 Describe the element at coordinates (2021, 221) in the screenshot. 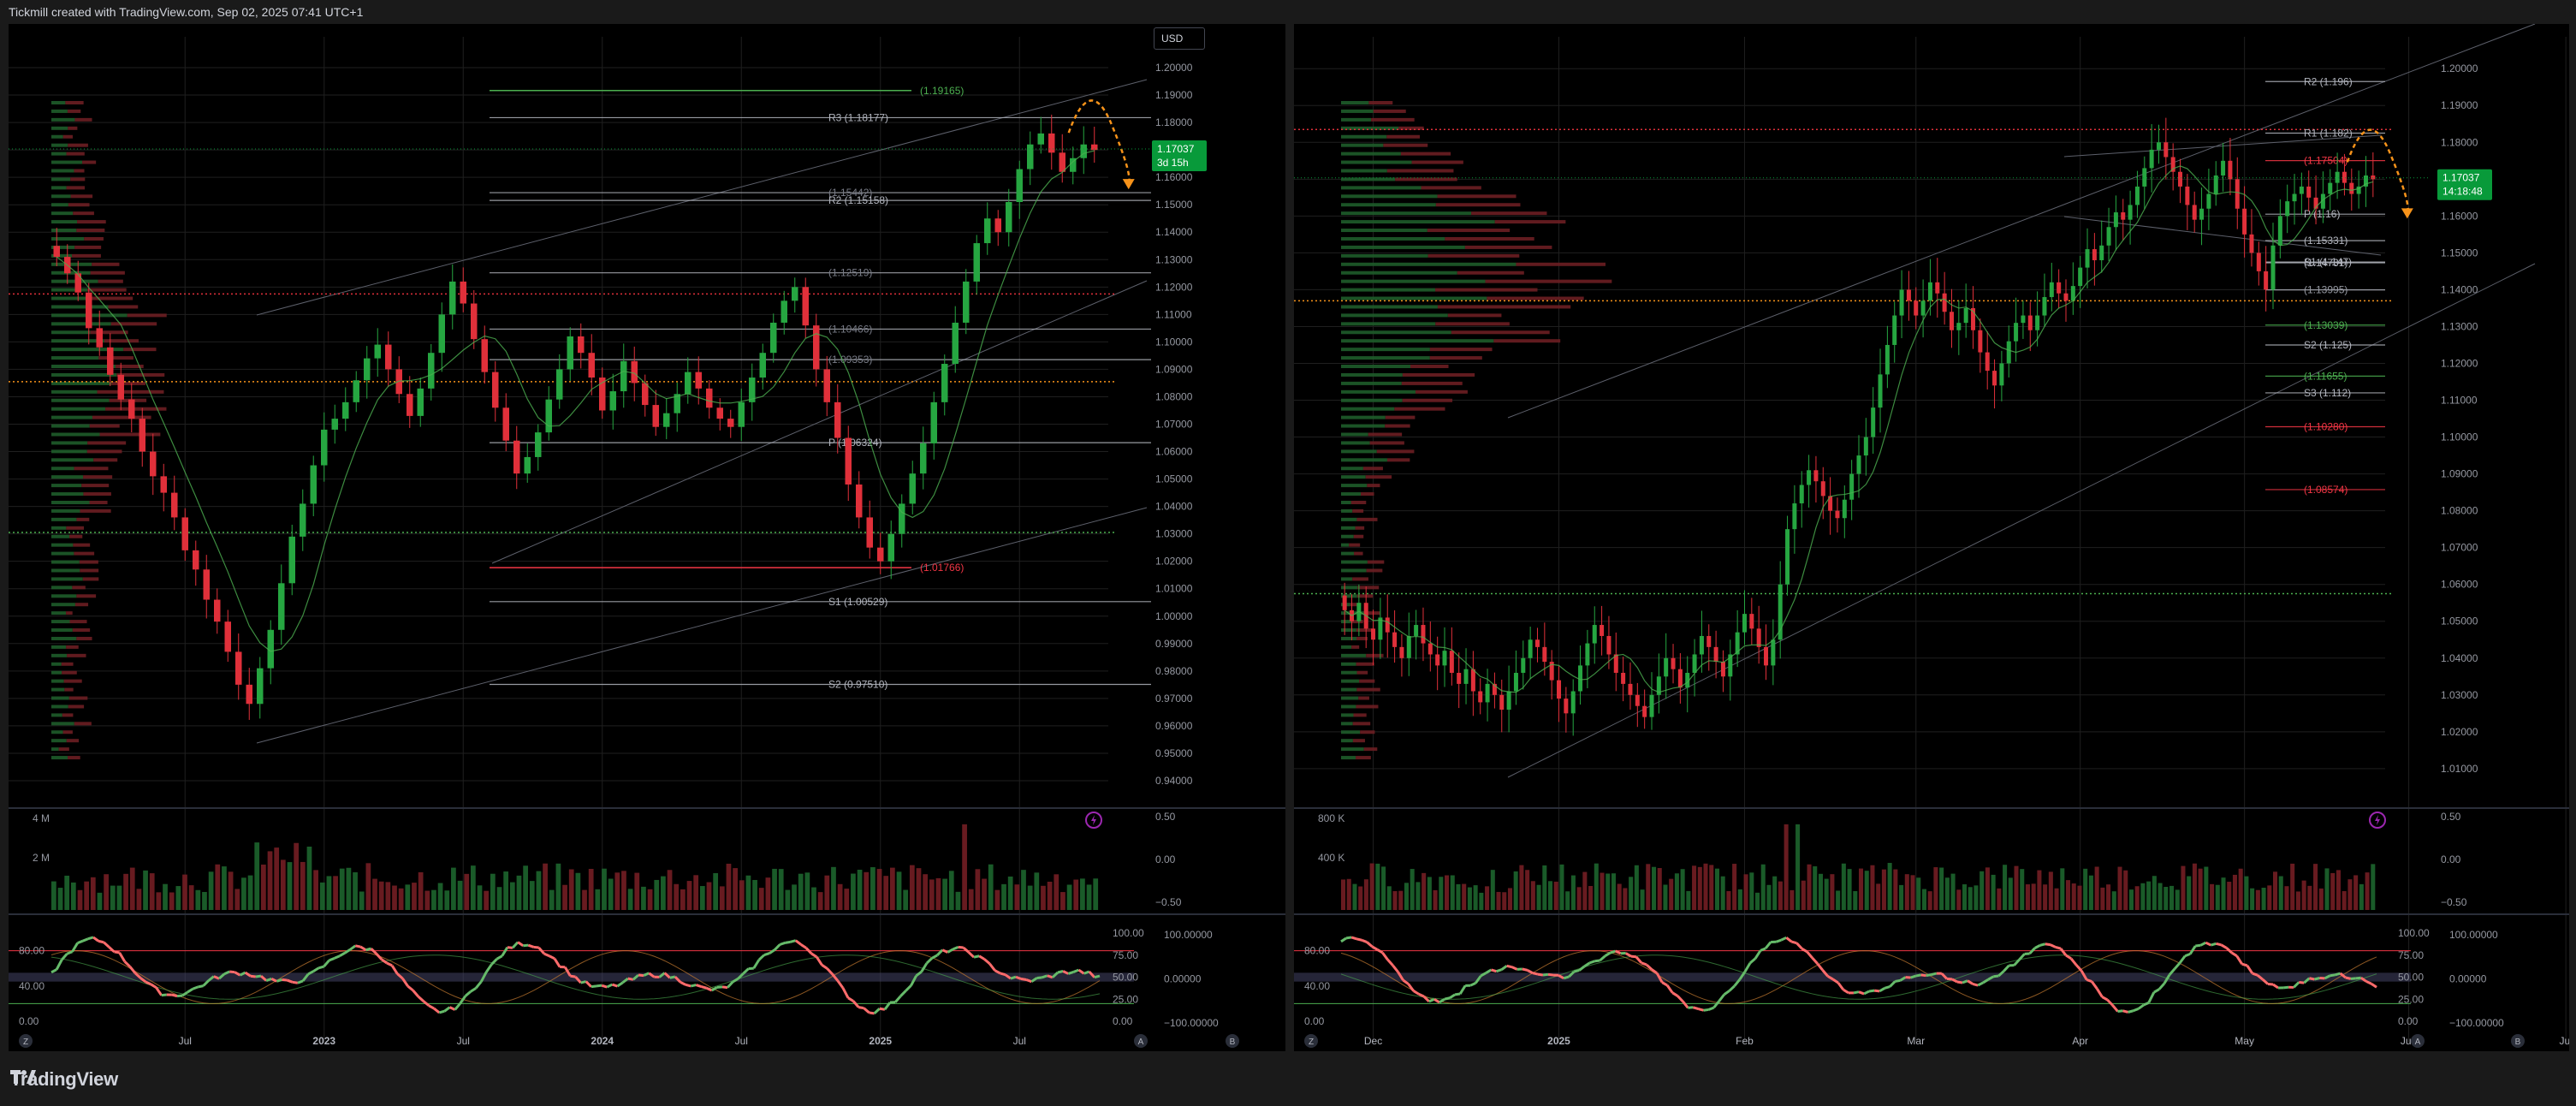

I see `trend-channel-line` at that location.